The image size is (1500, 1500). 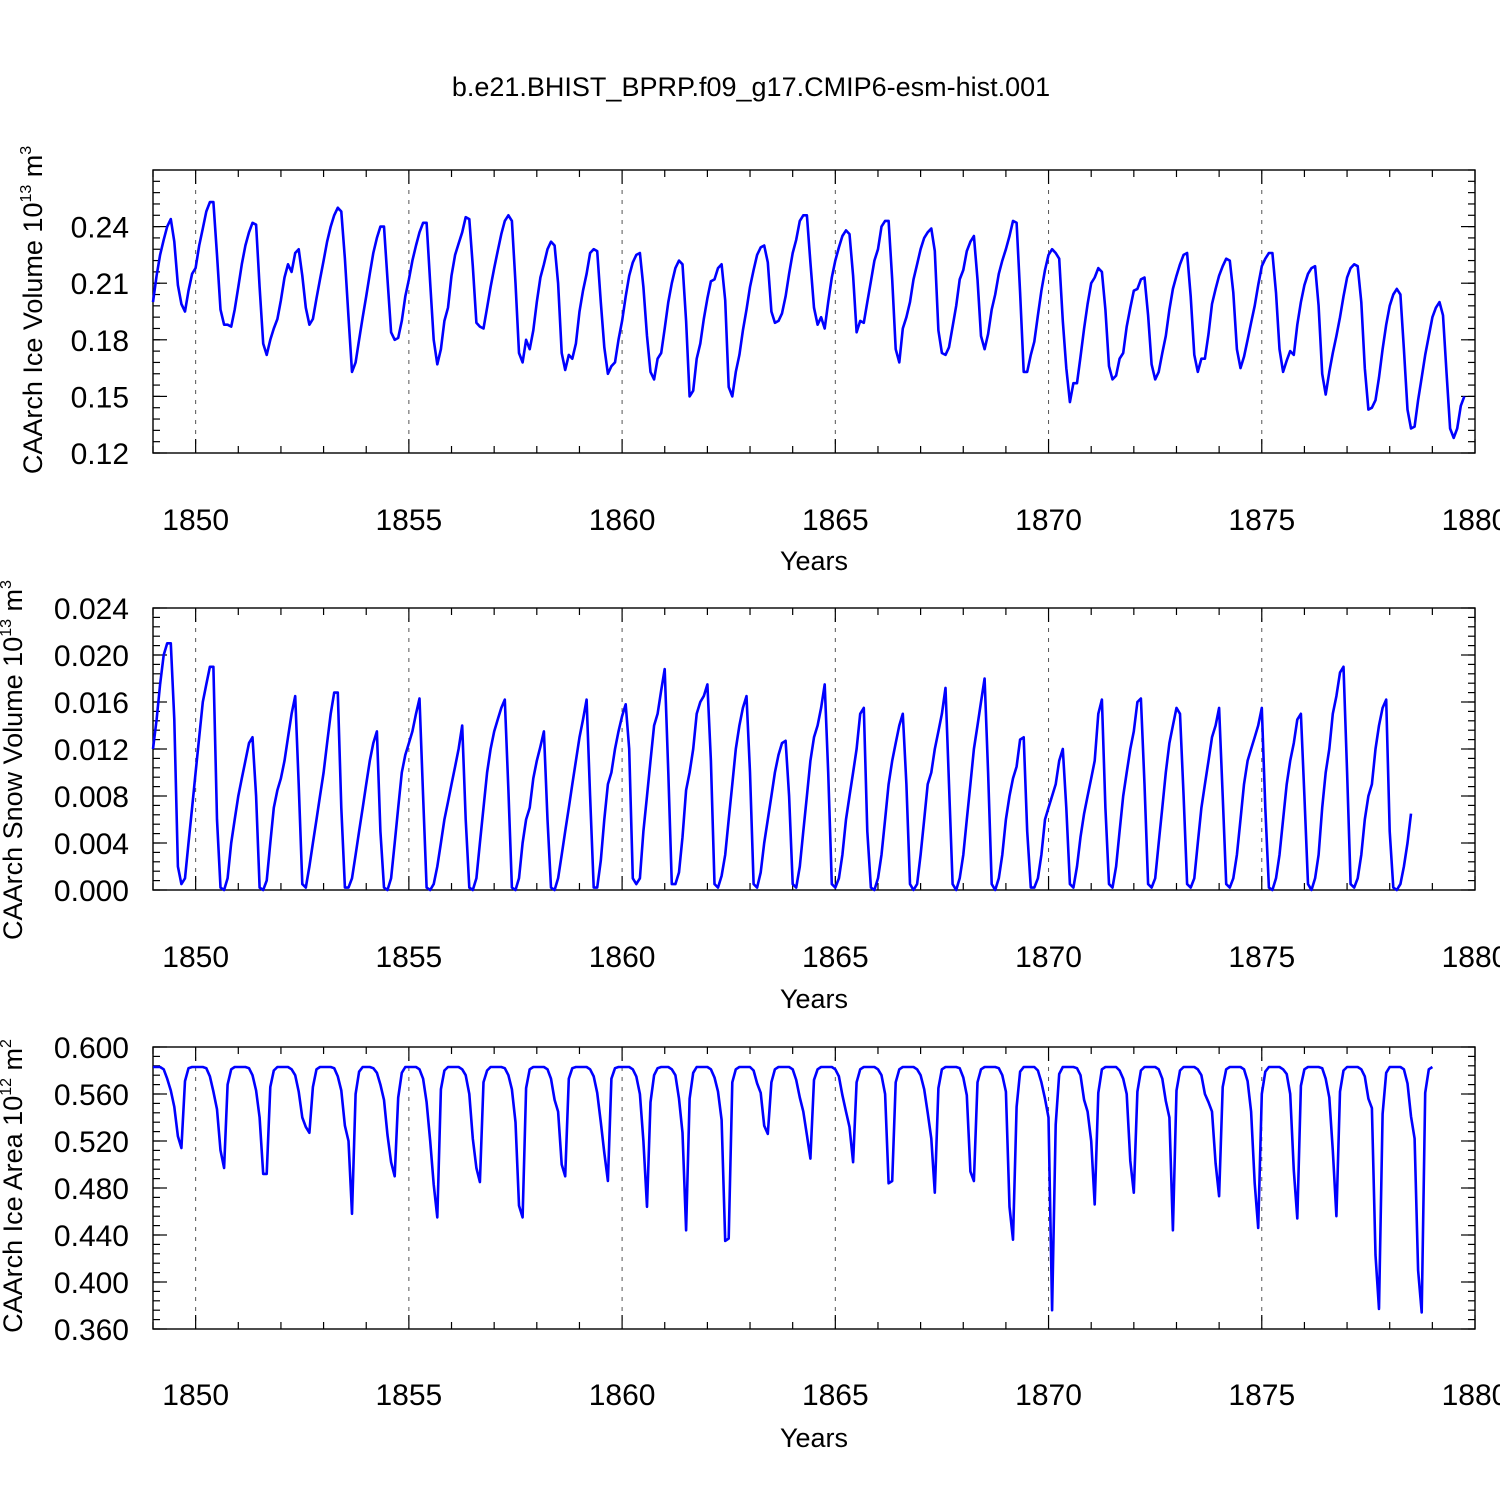 I want to click on y-axis-title-superscript: 12, so click(x=7, y=1087).